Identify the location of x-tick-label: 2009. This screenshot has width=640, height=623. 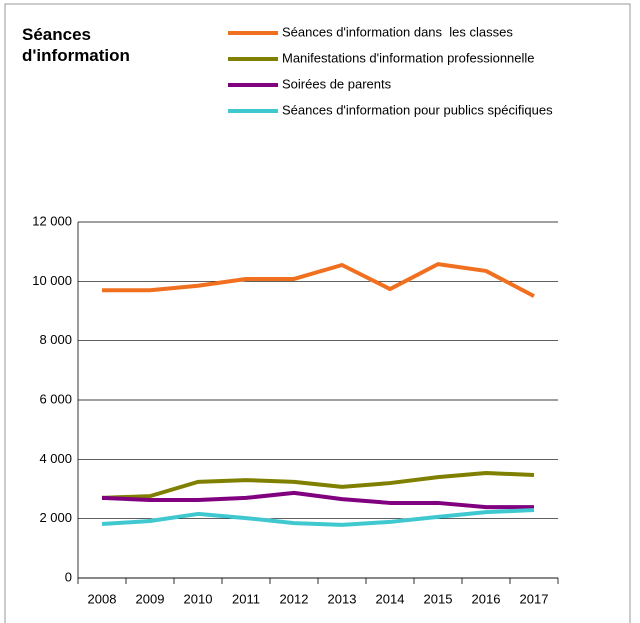
(150, 598).